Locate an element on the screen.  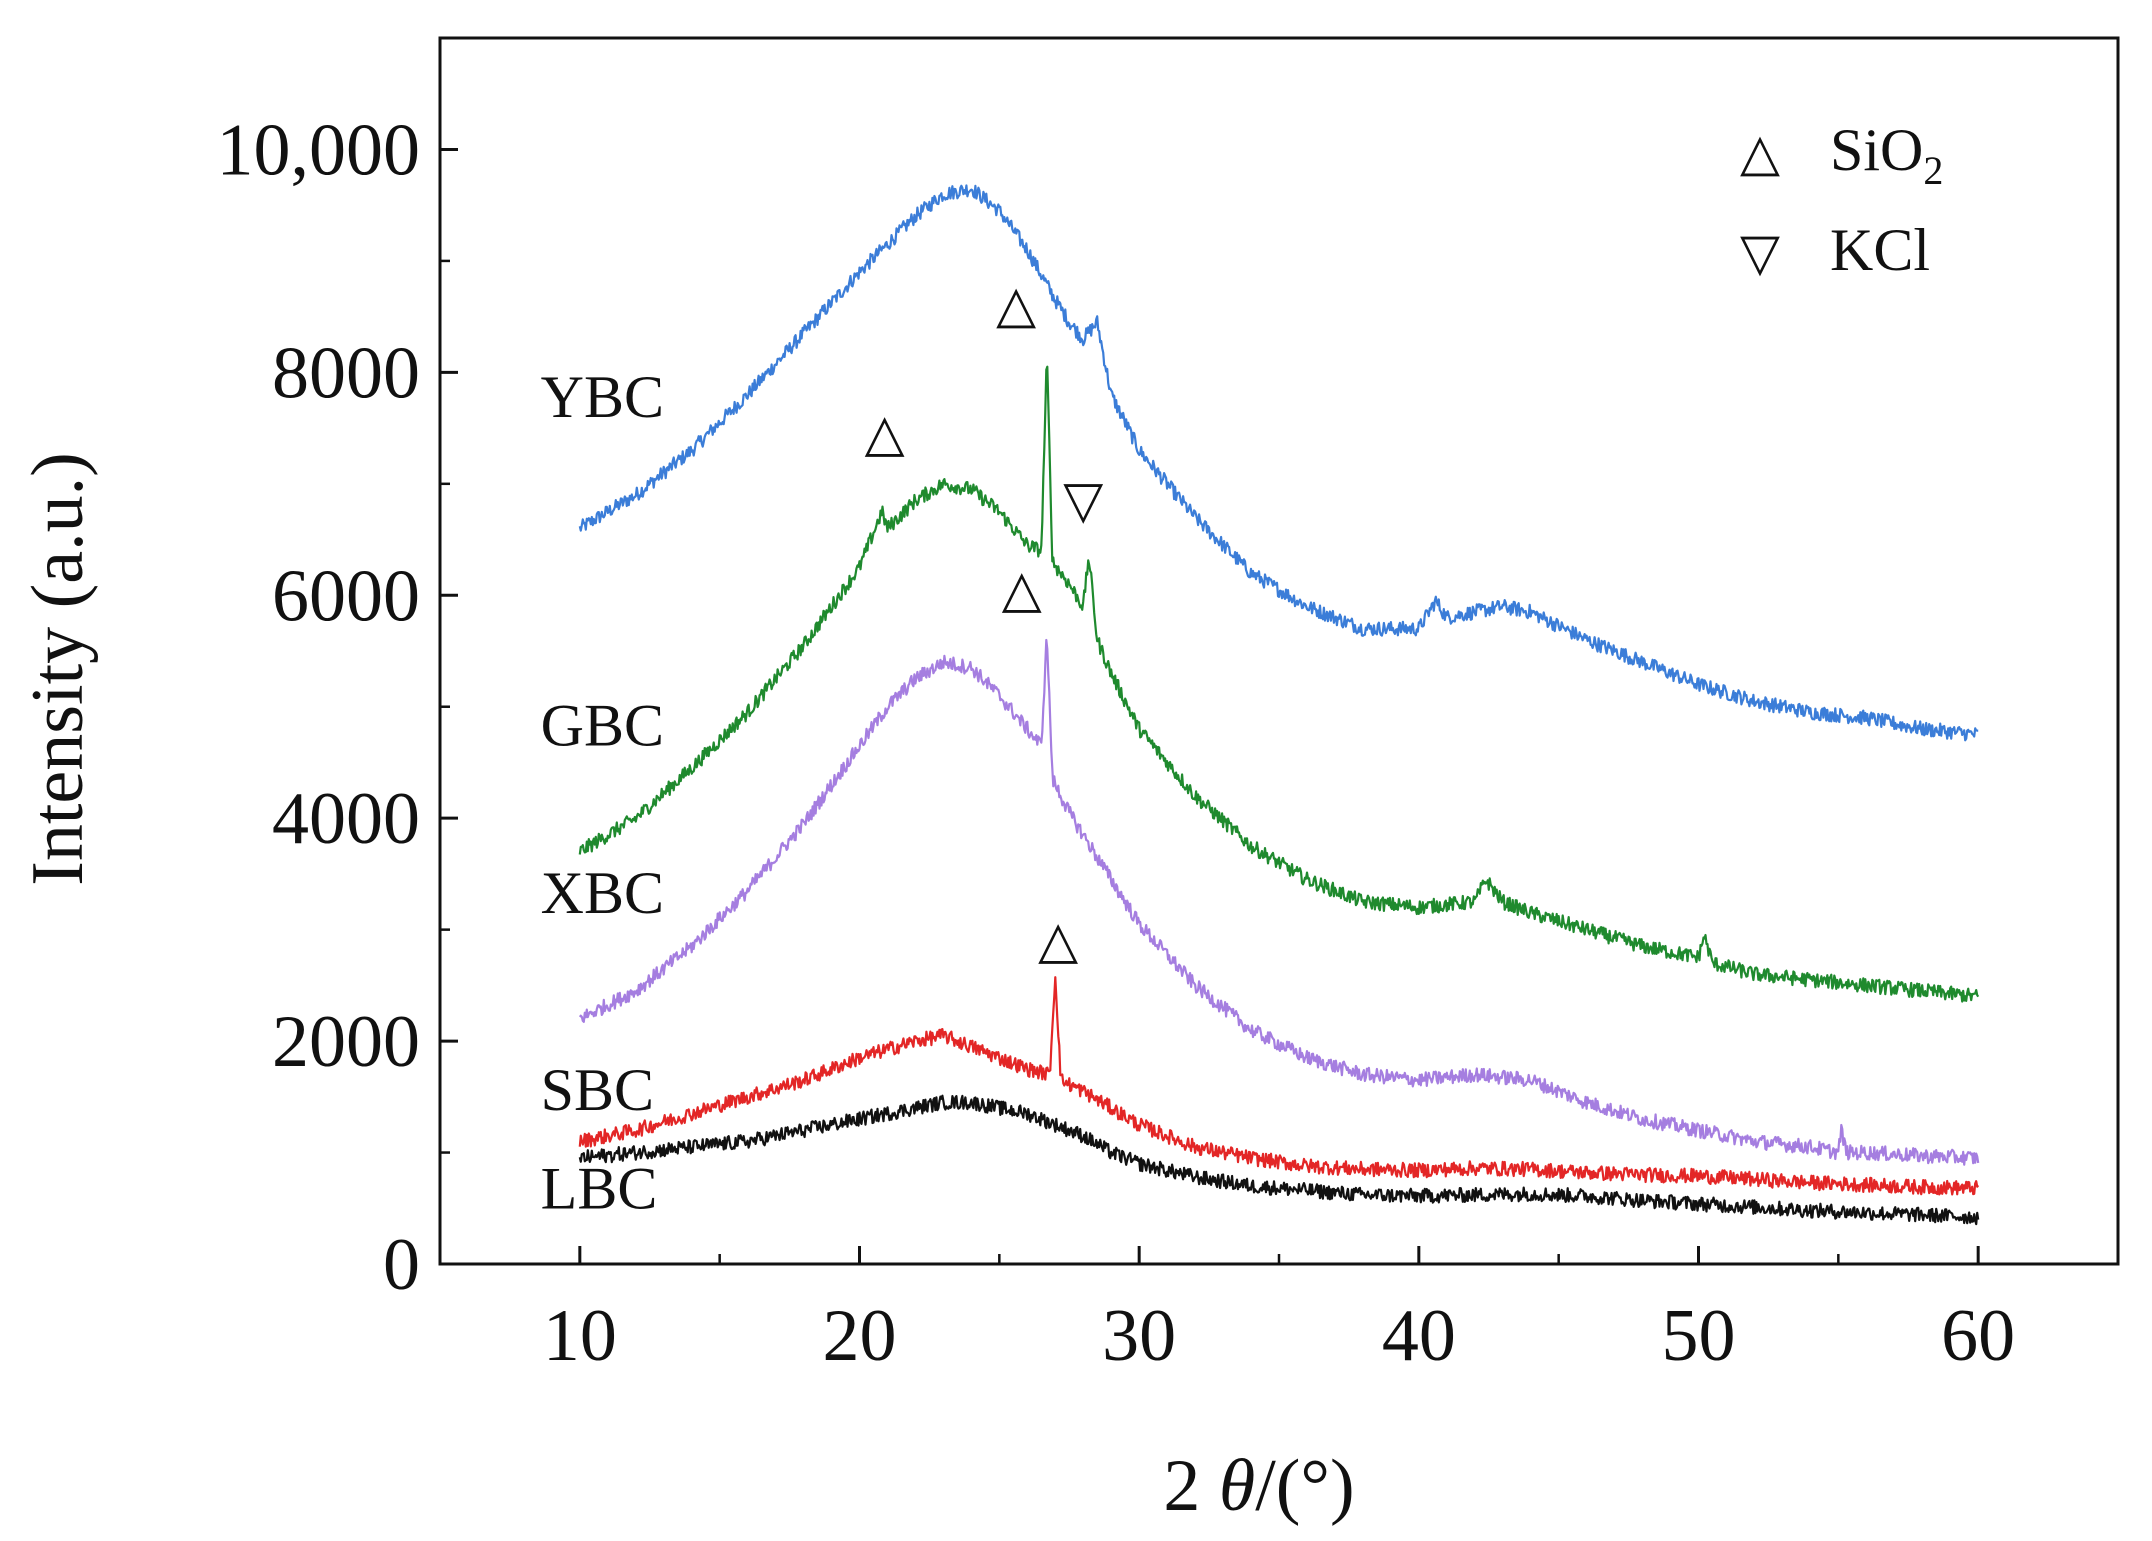
y-tick-label: 10,000 is located at coordinates (319, 150).